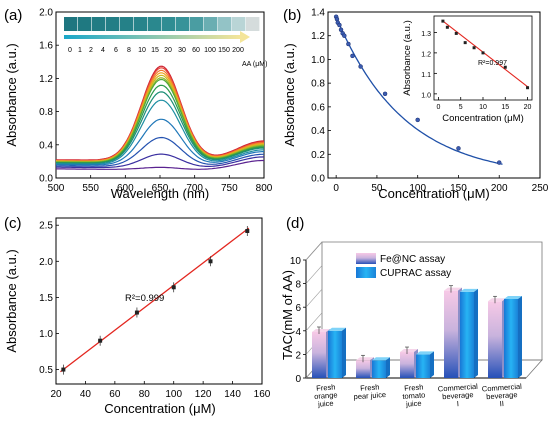 This screenshot has width=554, height=424. Describe the element at coordinates (326, 395) in the screenshot. I see `category-label: orange` at that location.